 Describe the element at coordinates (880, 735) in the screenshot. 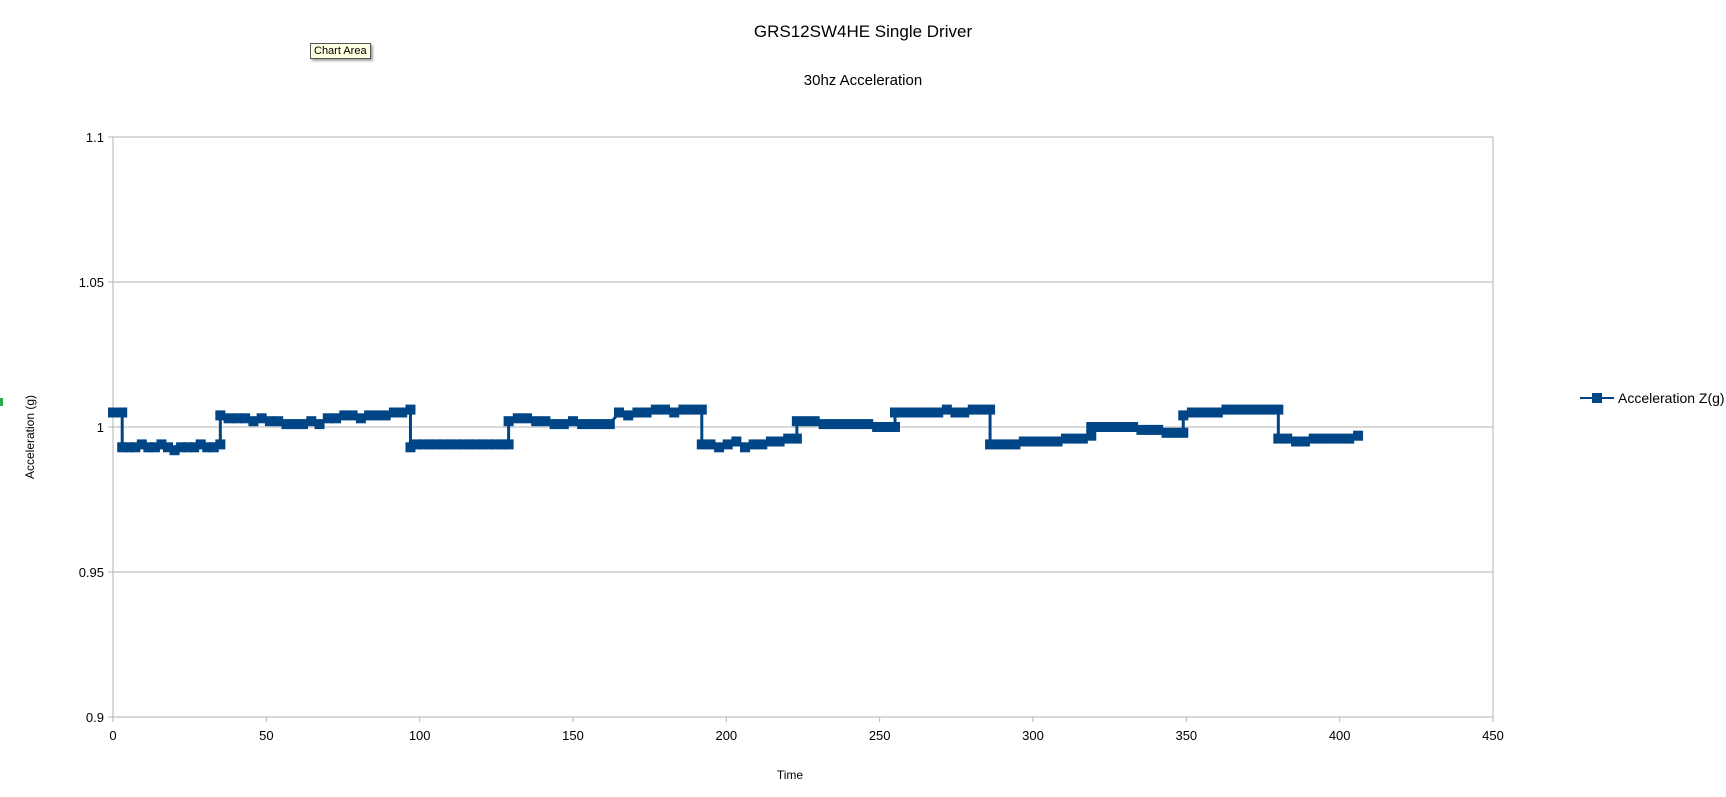

I see `x-tick-label: 250` at that location.